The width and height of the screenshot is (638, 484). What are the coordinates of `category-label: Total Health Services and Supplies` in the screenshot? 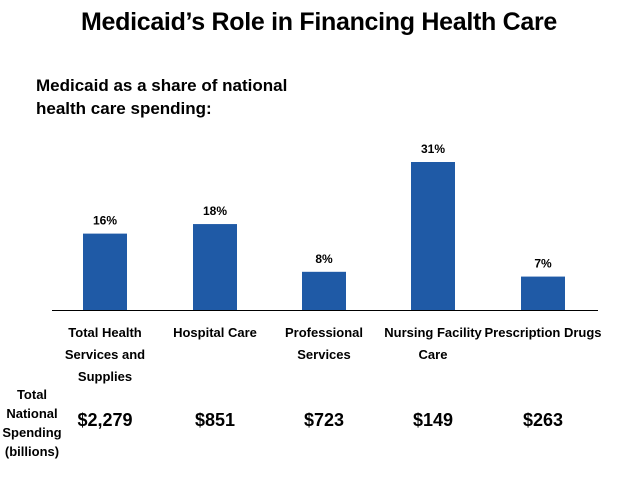 It's located at (105, 355).